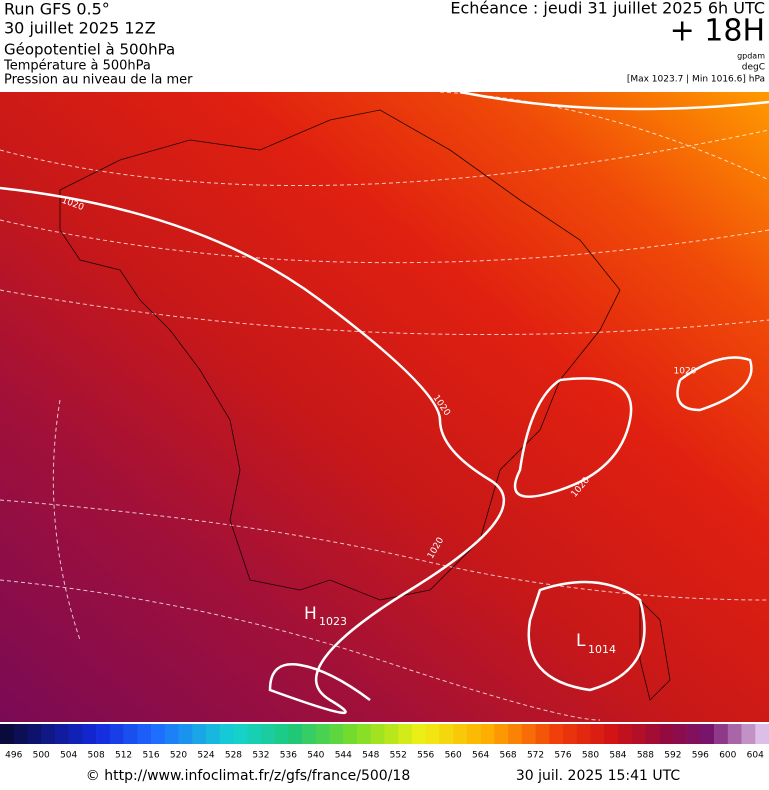 The height and width of the screenshot is (790, 769). Describe the element at coordinates (535, 756) in the screenshot. I see `colorbar-label: 572` at that location.